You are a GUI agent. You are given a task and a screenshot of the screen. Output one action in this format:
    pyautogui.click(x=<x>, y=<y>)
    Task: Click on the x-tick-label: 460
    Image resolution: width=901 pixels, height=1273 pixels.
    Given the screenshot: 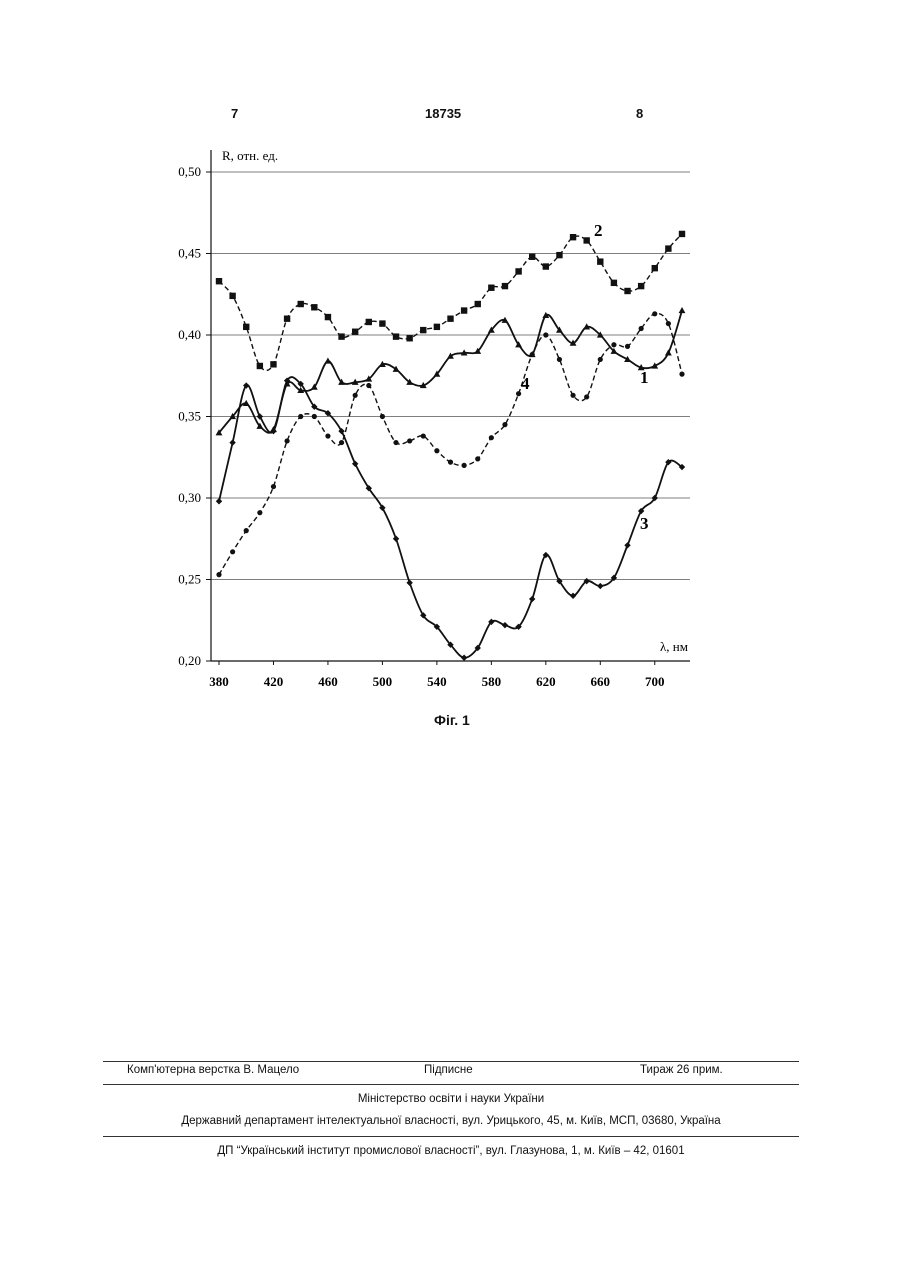 What is the action you would take?
    pyautogui.click(x=328, y=681)
    